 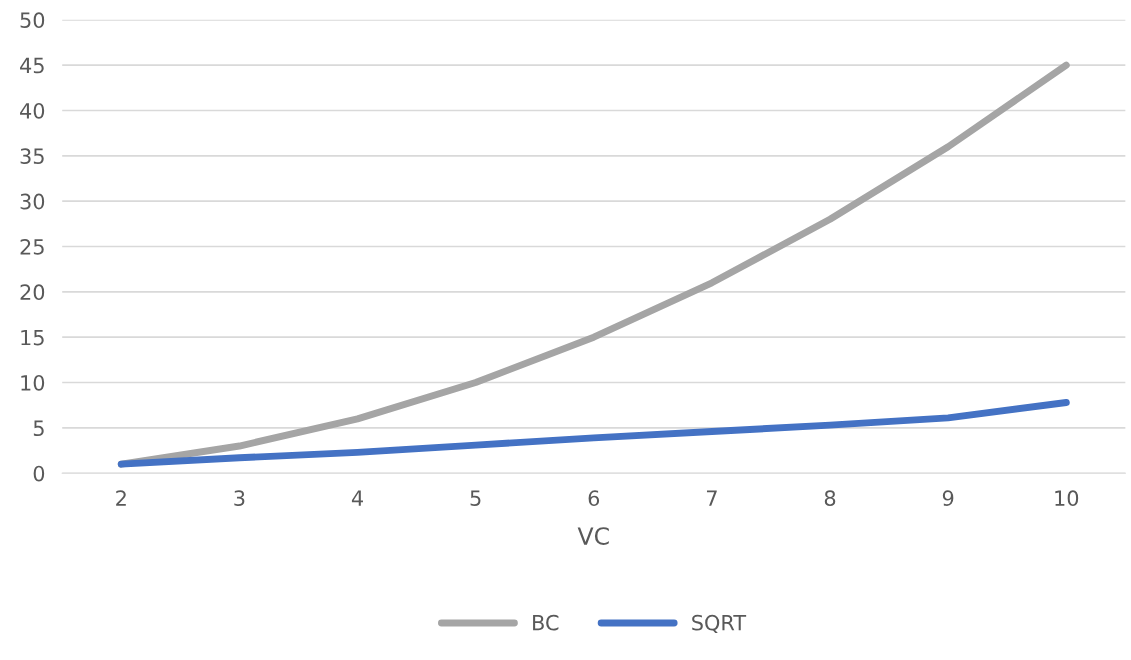 What do you see at coordinates (32, 201) in the screenshot?
I see `y-tick-label: 30` at bounding box center [32, 201].